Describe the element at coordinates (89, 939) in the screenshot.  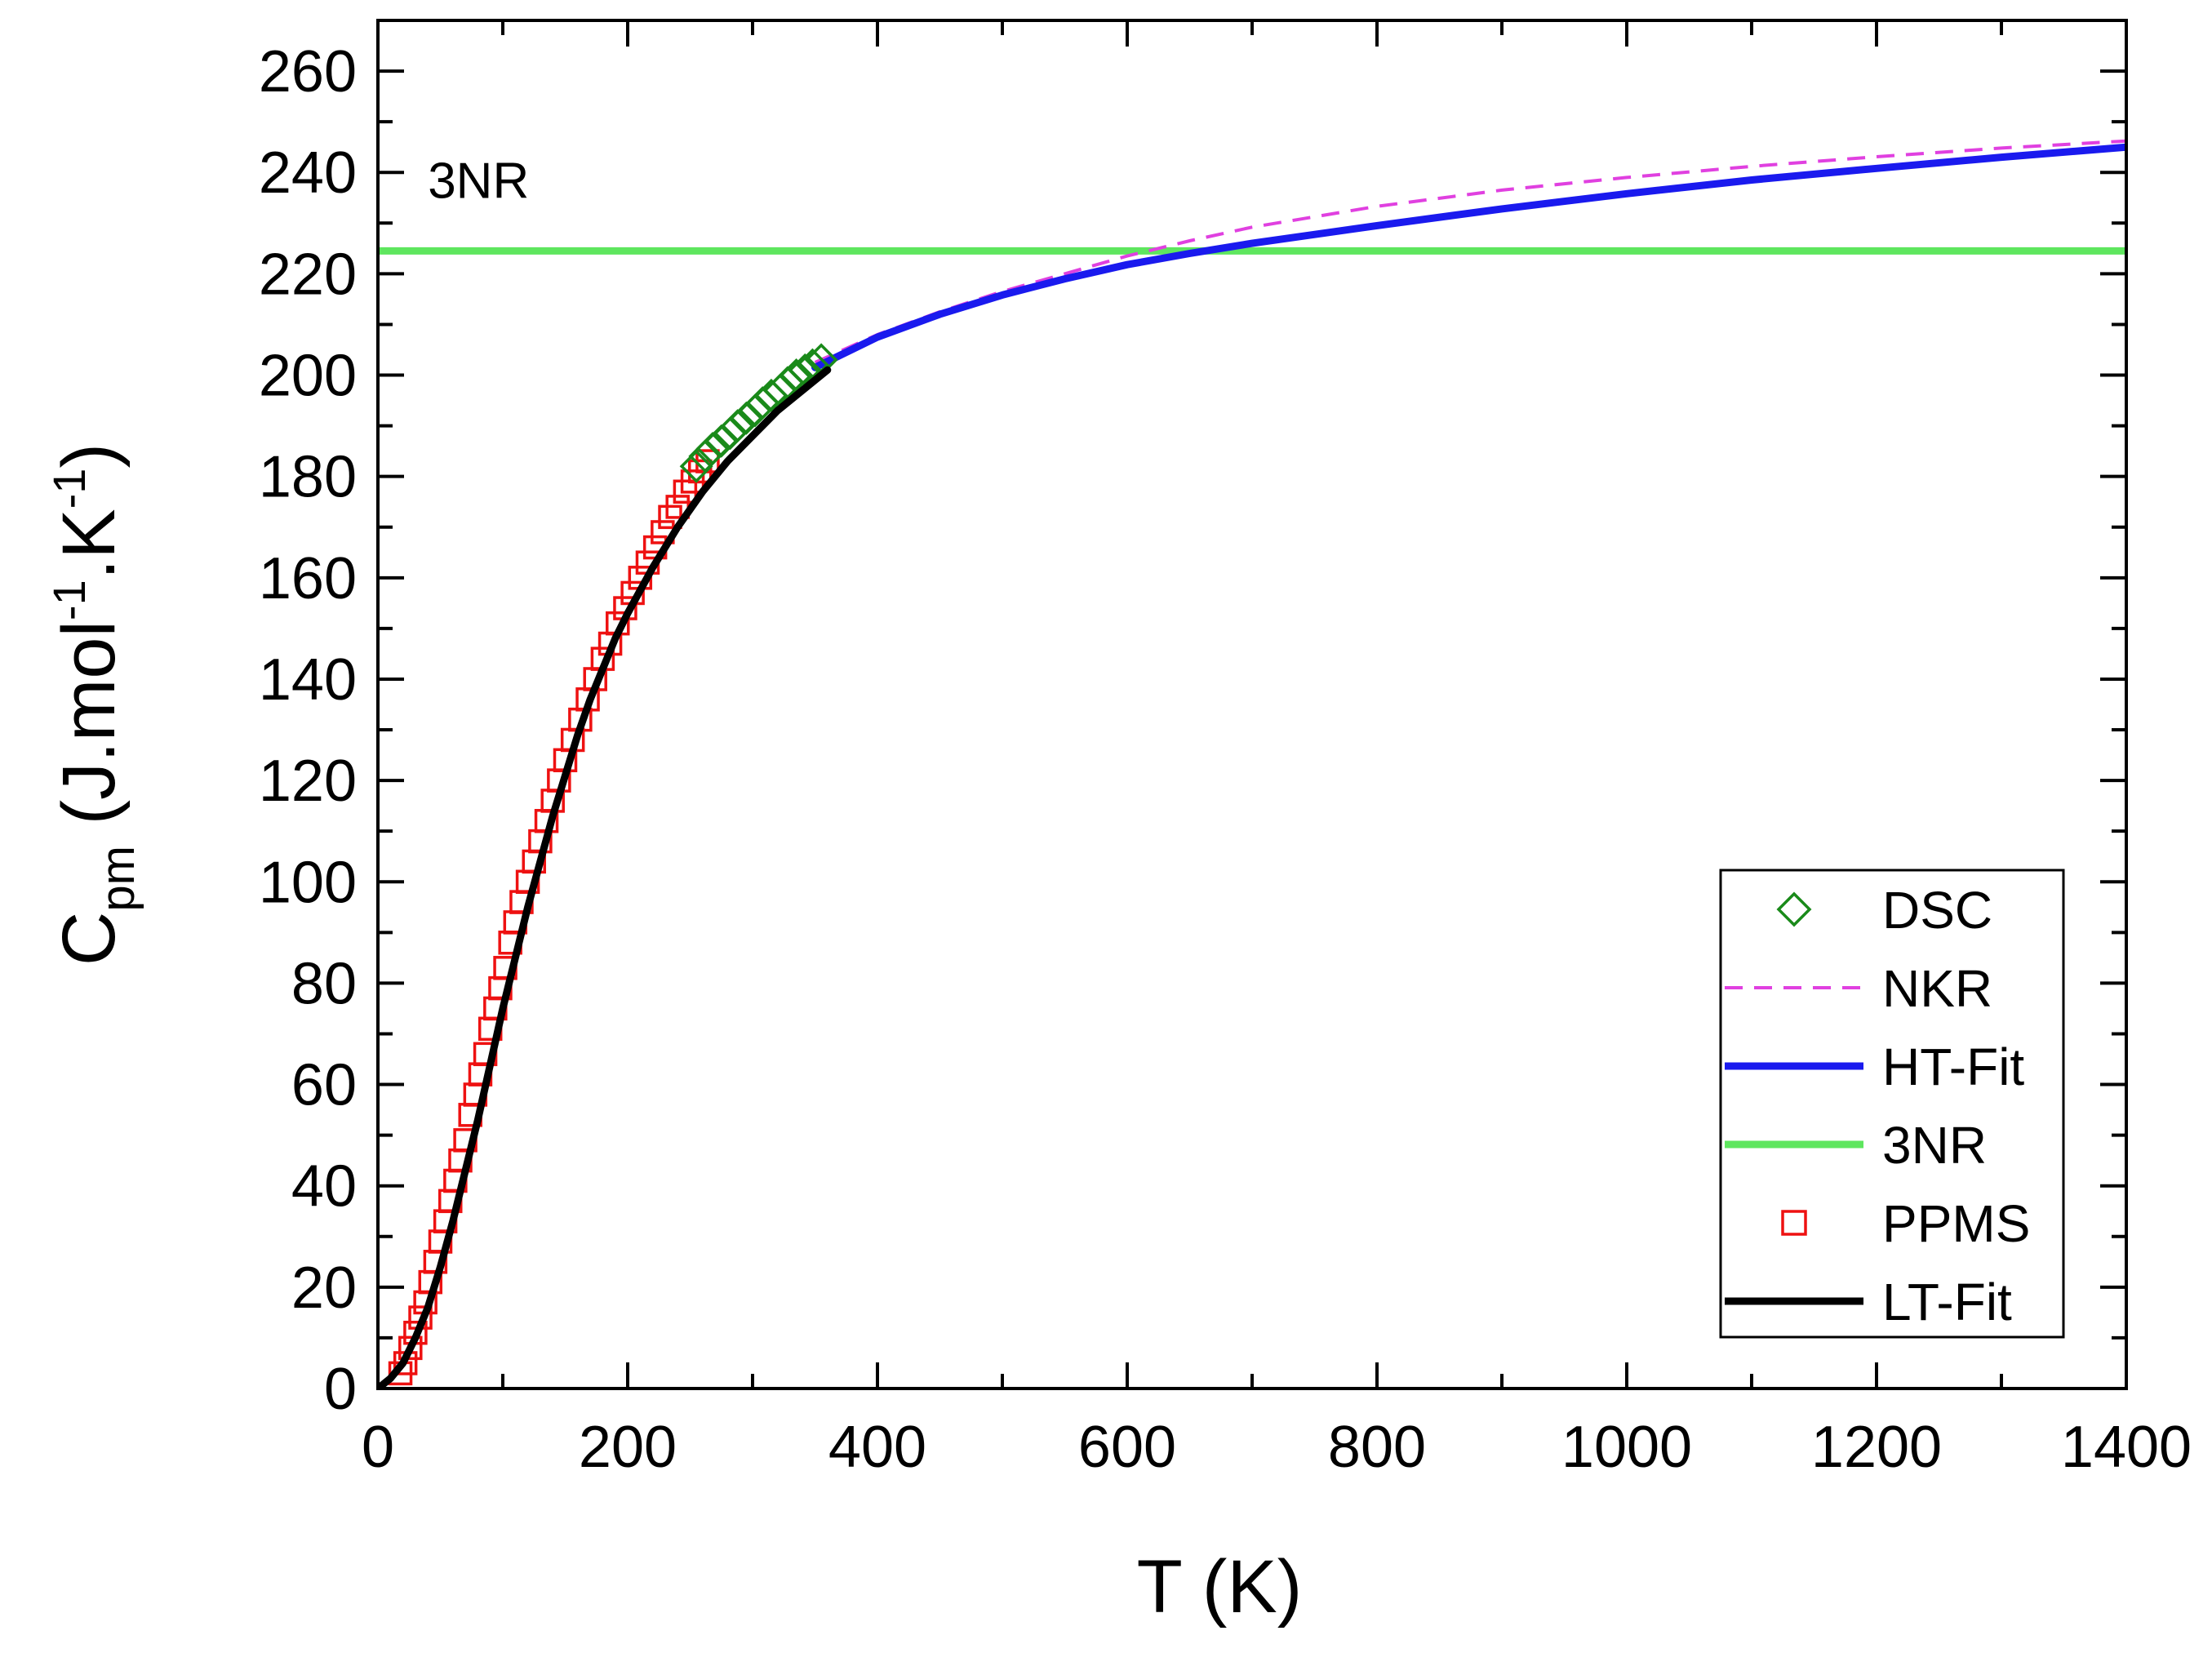
I see `y-title-main: C` at that location.